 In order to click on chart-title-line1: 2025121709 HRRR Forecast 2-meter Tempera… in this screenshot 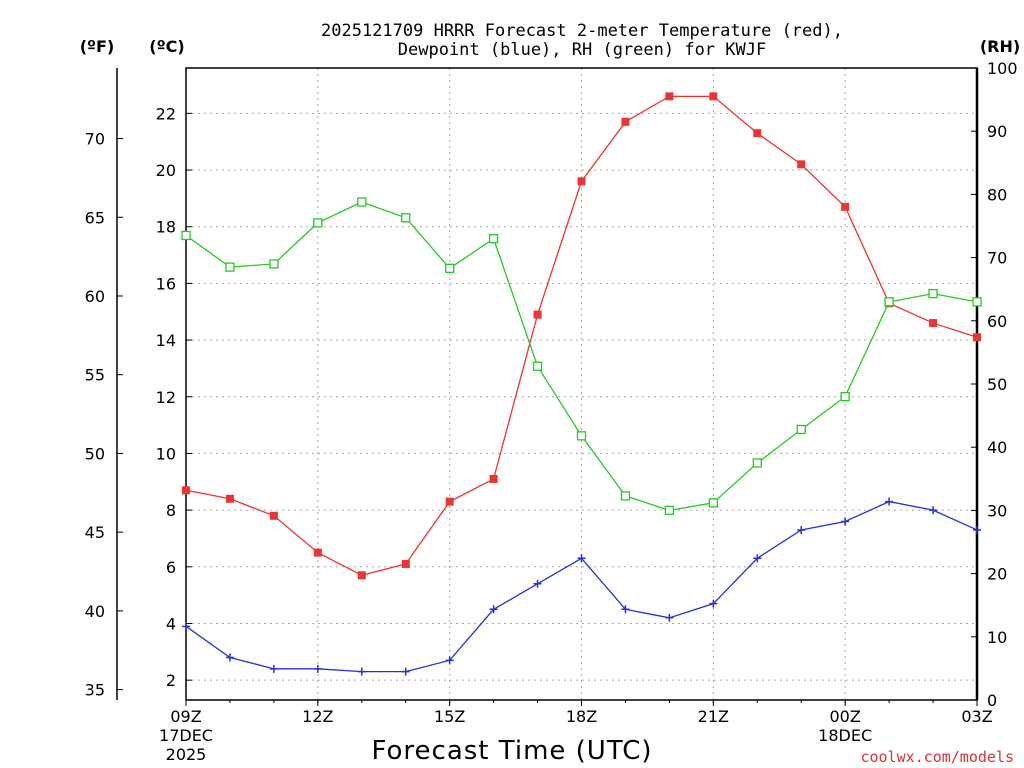, I will do `click(582, 31)`.